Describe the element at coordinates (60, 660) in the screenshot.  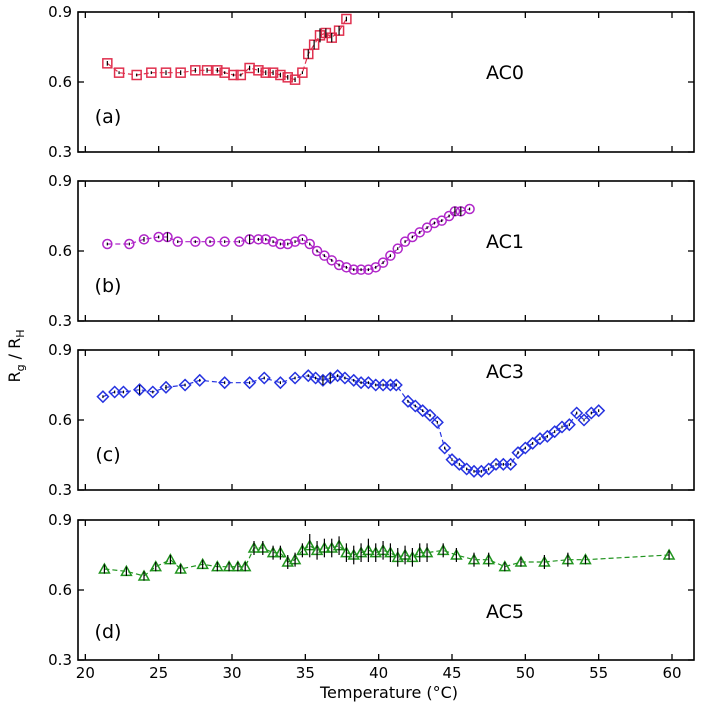
I see `panel-d-y-tick-label-0.3: 0.3` at that location.